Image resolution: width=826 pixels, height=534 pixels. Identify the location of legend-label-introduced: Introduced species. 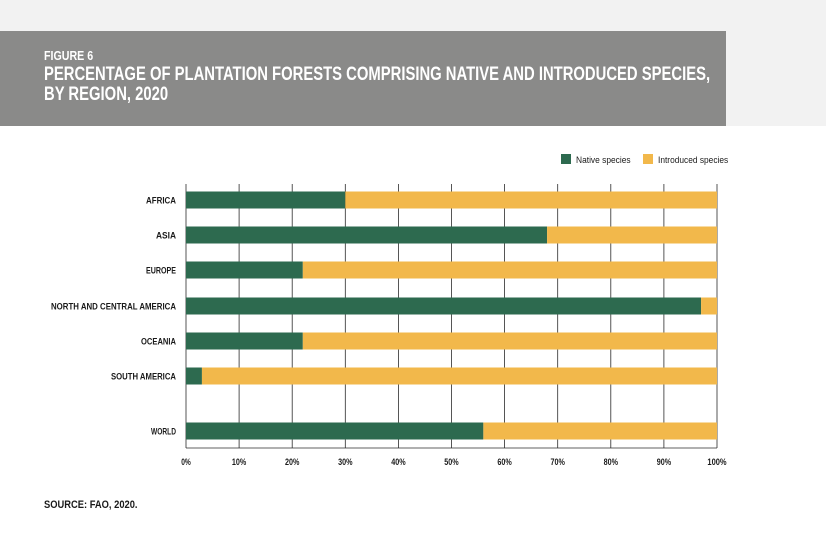
(693, 160).